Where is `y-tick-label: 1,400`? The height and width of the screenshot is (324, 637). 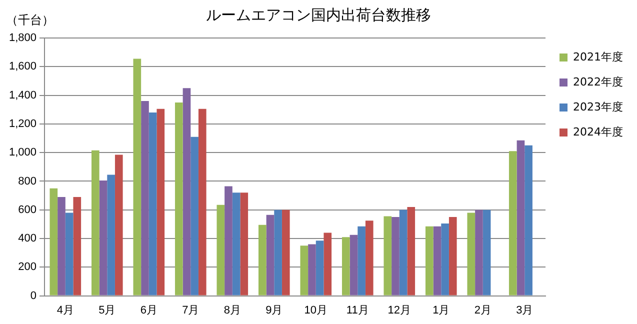 y-tick-label: 1,400 is located at coordinates (22, 95).